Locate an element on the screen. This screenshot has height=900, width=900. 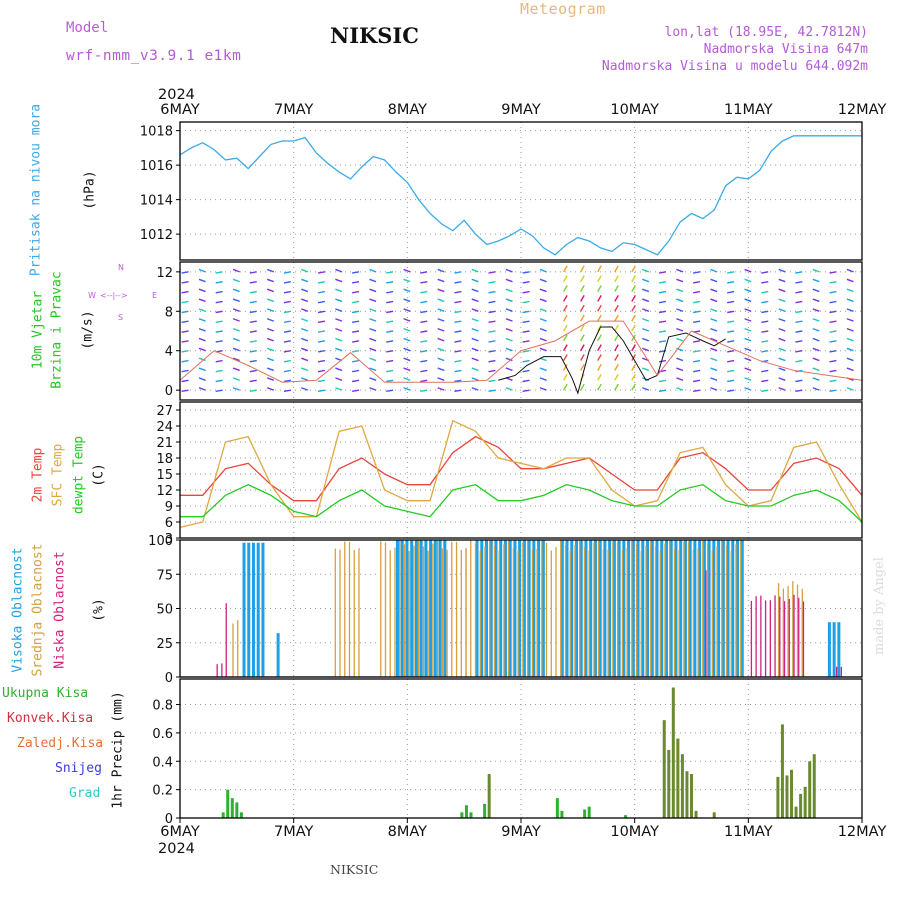
x-tick-label-top: 10MAY is located at coordinates (634, 110).